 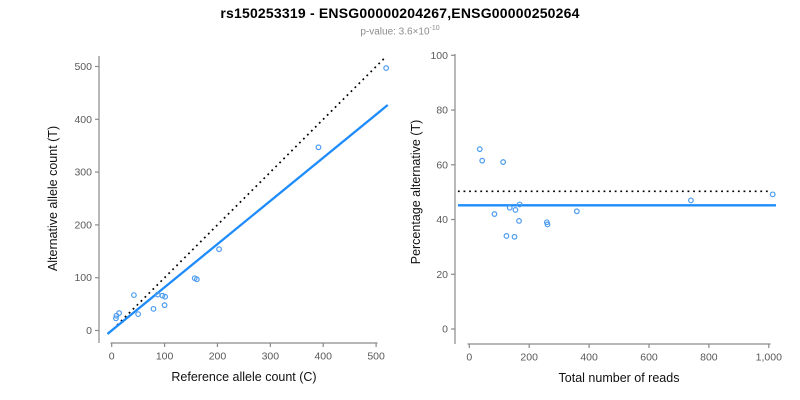 What do you see at coordinates (442, 165) in the screenshot?
I see `y-tick-label: 60` at bounding box center [442, 165].